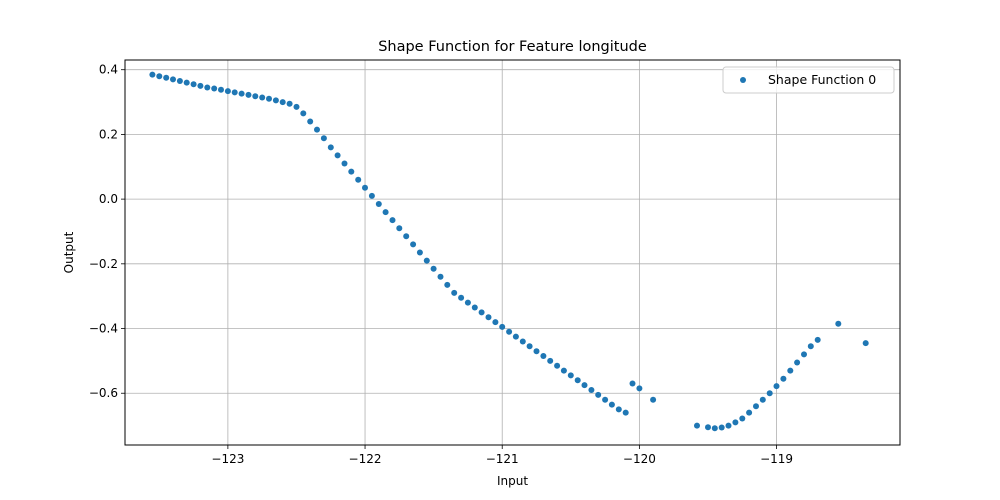 Image resolution: width=1000 pixels, height=500 pixels. Describe the element at coordinates (227, 459) in the screenshot. I see `x-tick-label: −123` at that location.